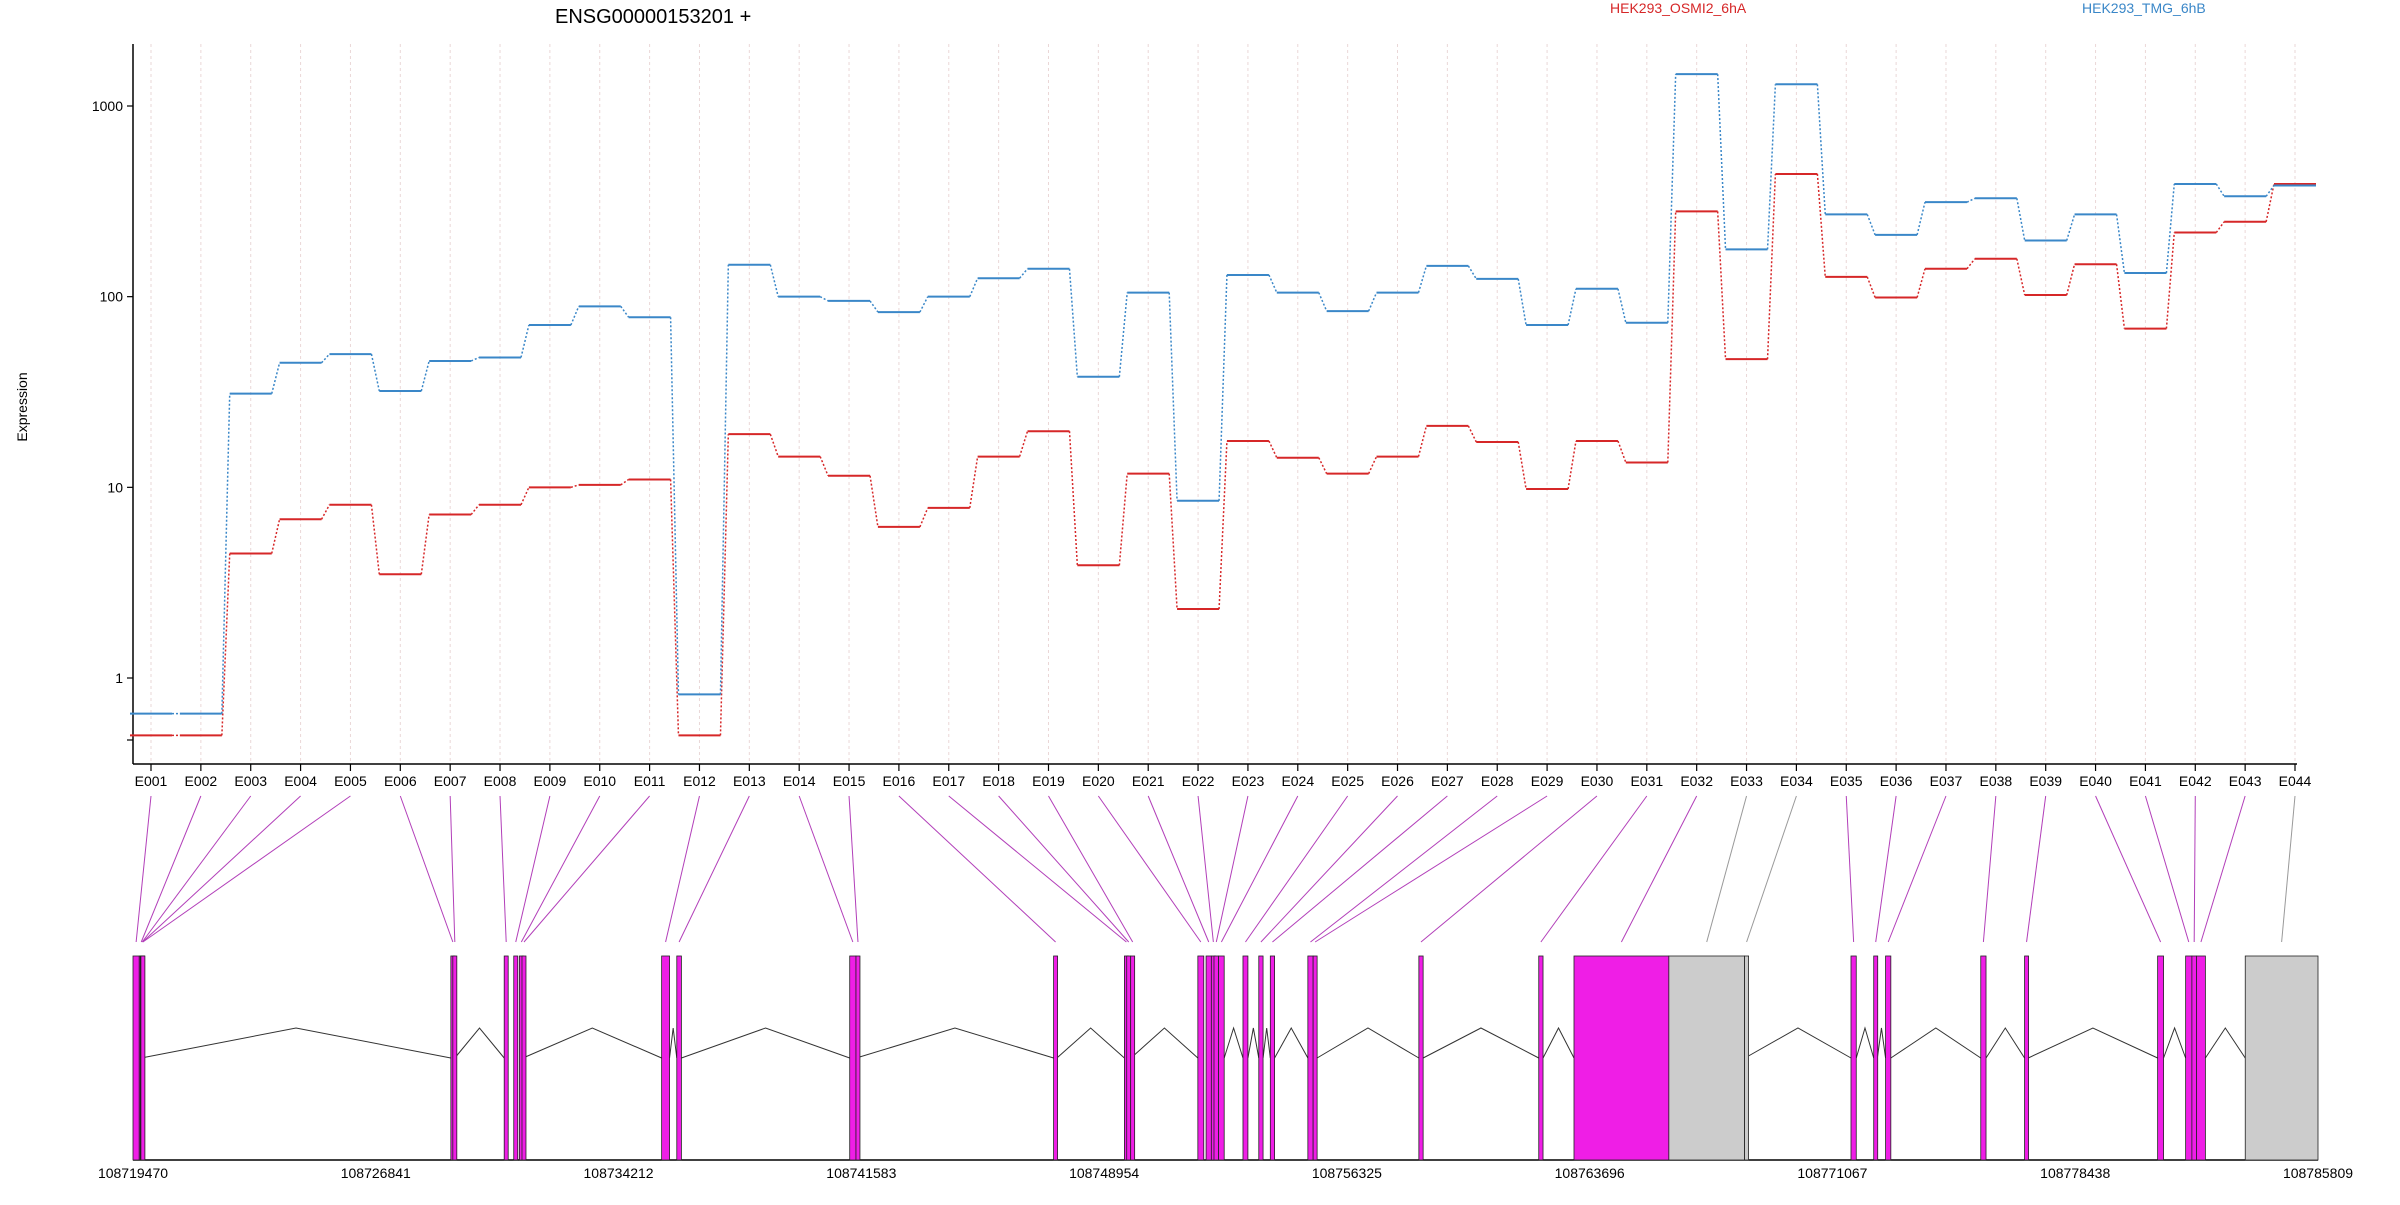 This screenshot has height=1205, width=2400. What do you see at coordinates (1164, 1043) in the screenshot?
I see `intron-E019` at bounding box center [1164, 1043].